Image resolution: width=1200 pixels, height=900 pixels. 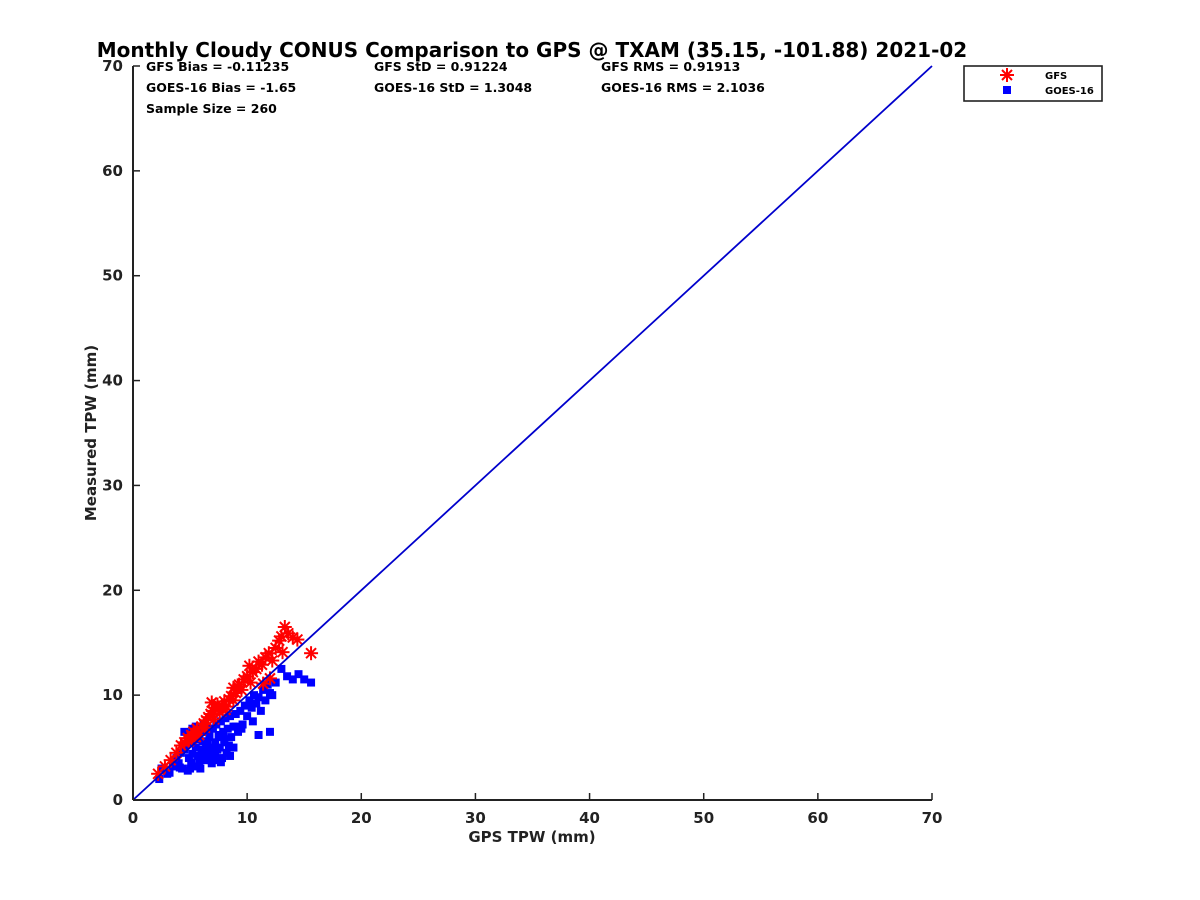 I want to click on y-tick-label: 60, so click(x=112, y=171).